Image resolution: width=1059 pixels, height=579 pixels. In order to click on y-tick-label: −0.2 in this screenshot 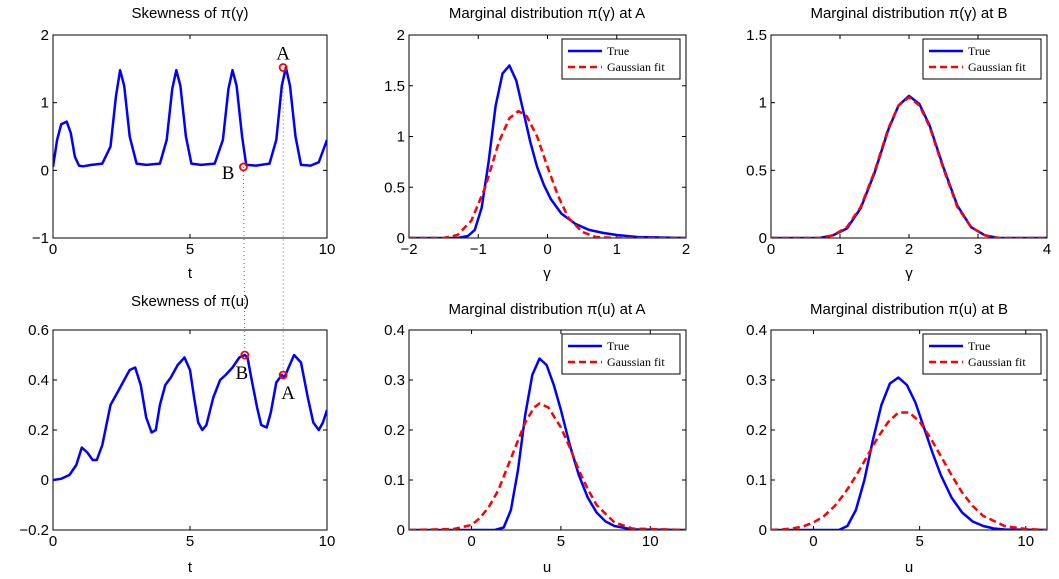, I will do `click(34, 530)`.